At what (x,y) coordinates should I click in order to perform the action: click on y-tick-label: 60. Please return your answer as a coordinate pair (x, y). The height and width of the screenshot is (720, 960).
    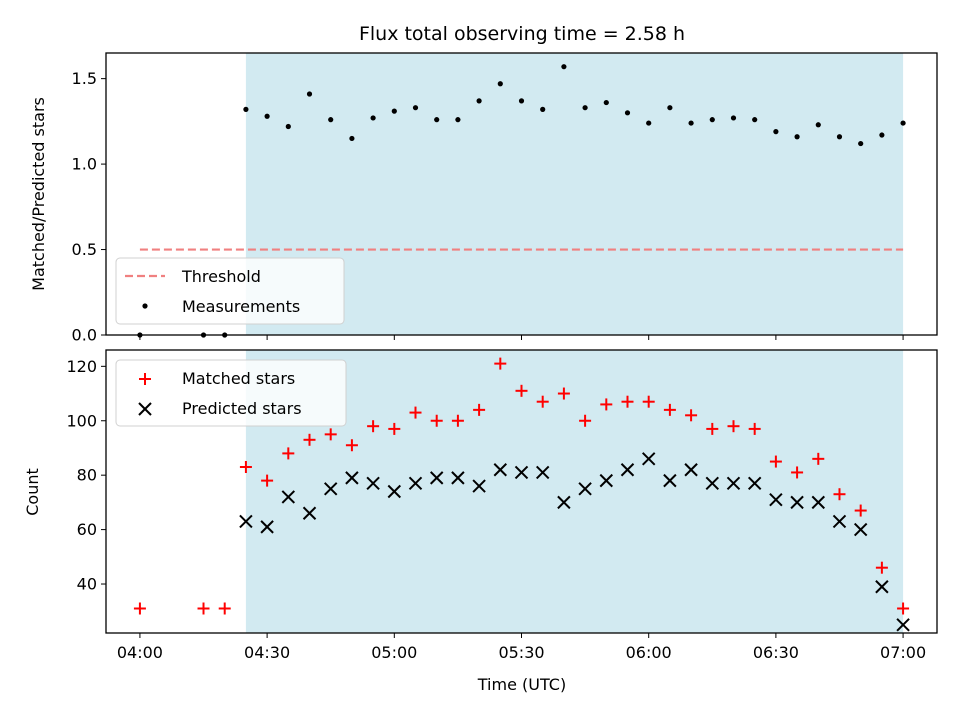
    Looking at the image, I should click on (87, 529).